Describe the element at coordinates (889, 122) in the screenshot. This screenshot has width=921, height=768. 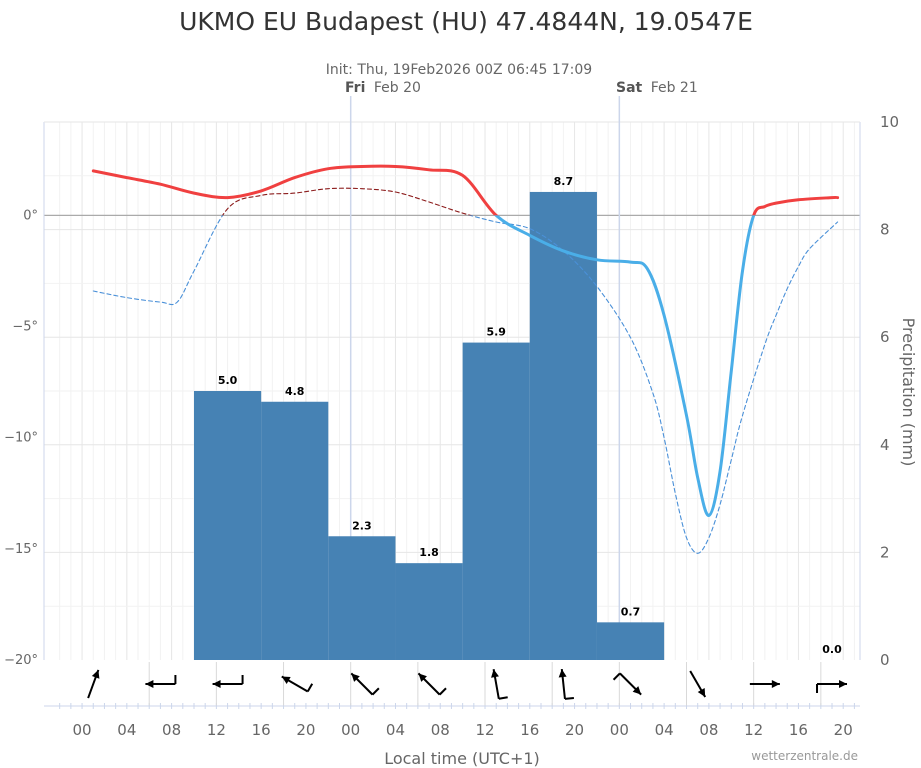
I see `precip-tick-label: 10` at that location.